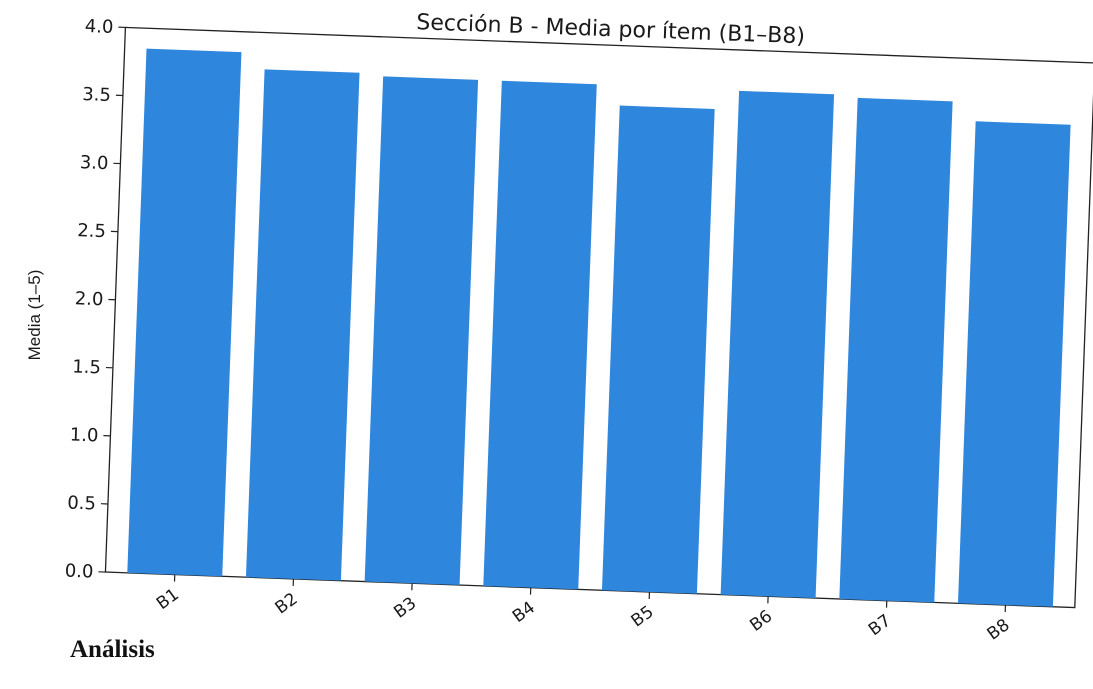 The image size is (1093, 689). Describe the element at coordinates (184, 312) in the screenshot. I see `bar-b1` at that location.